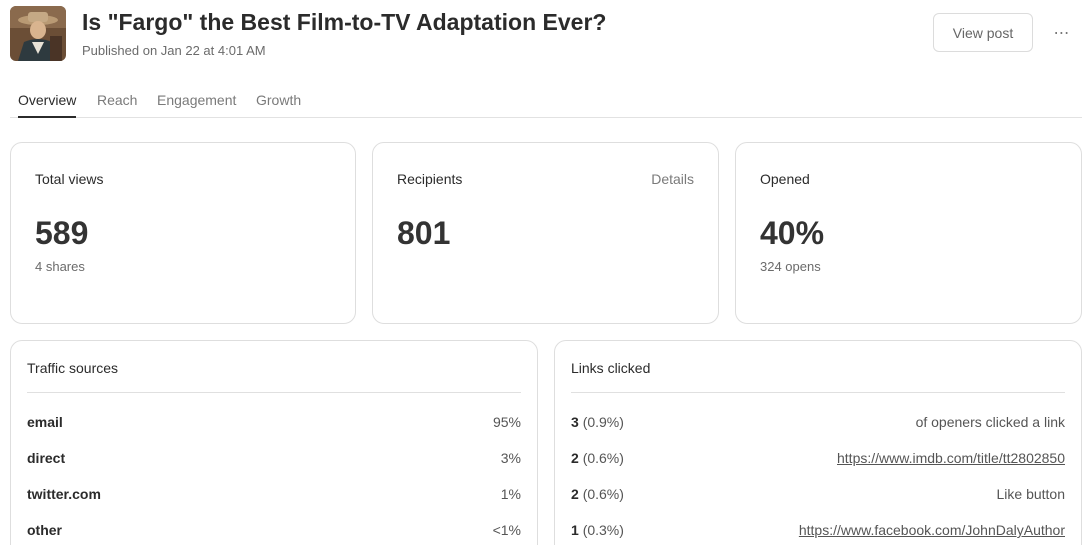 This screenshot has height=545, width=1087. Describe the element at coordinates (174, 50) in the screenshot. I see `published-date: Published on Jan 22 at 4:01 AM` at that location.